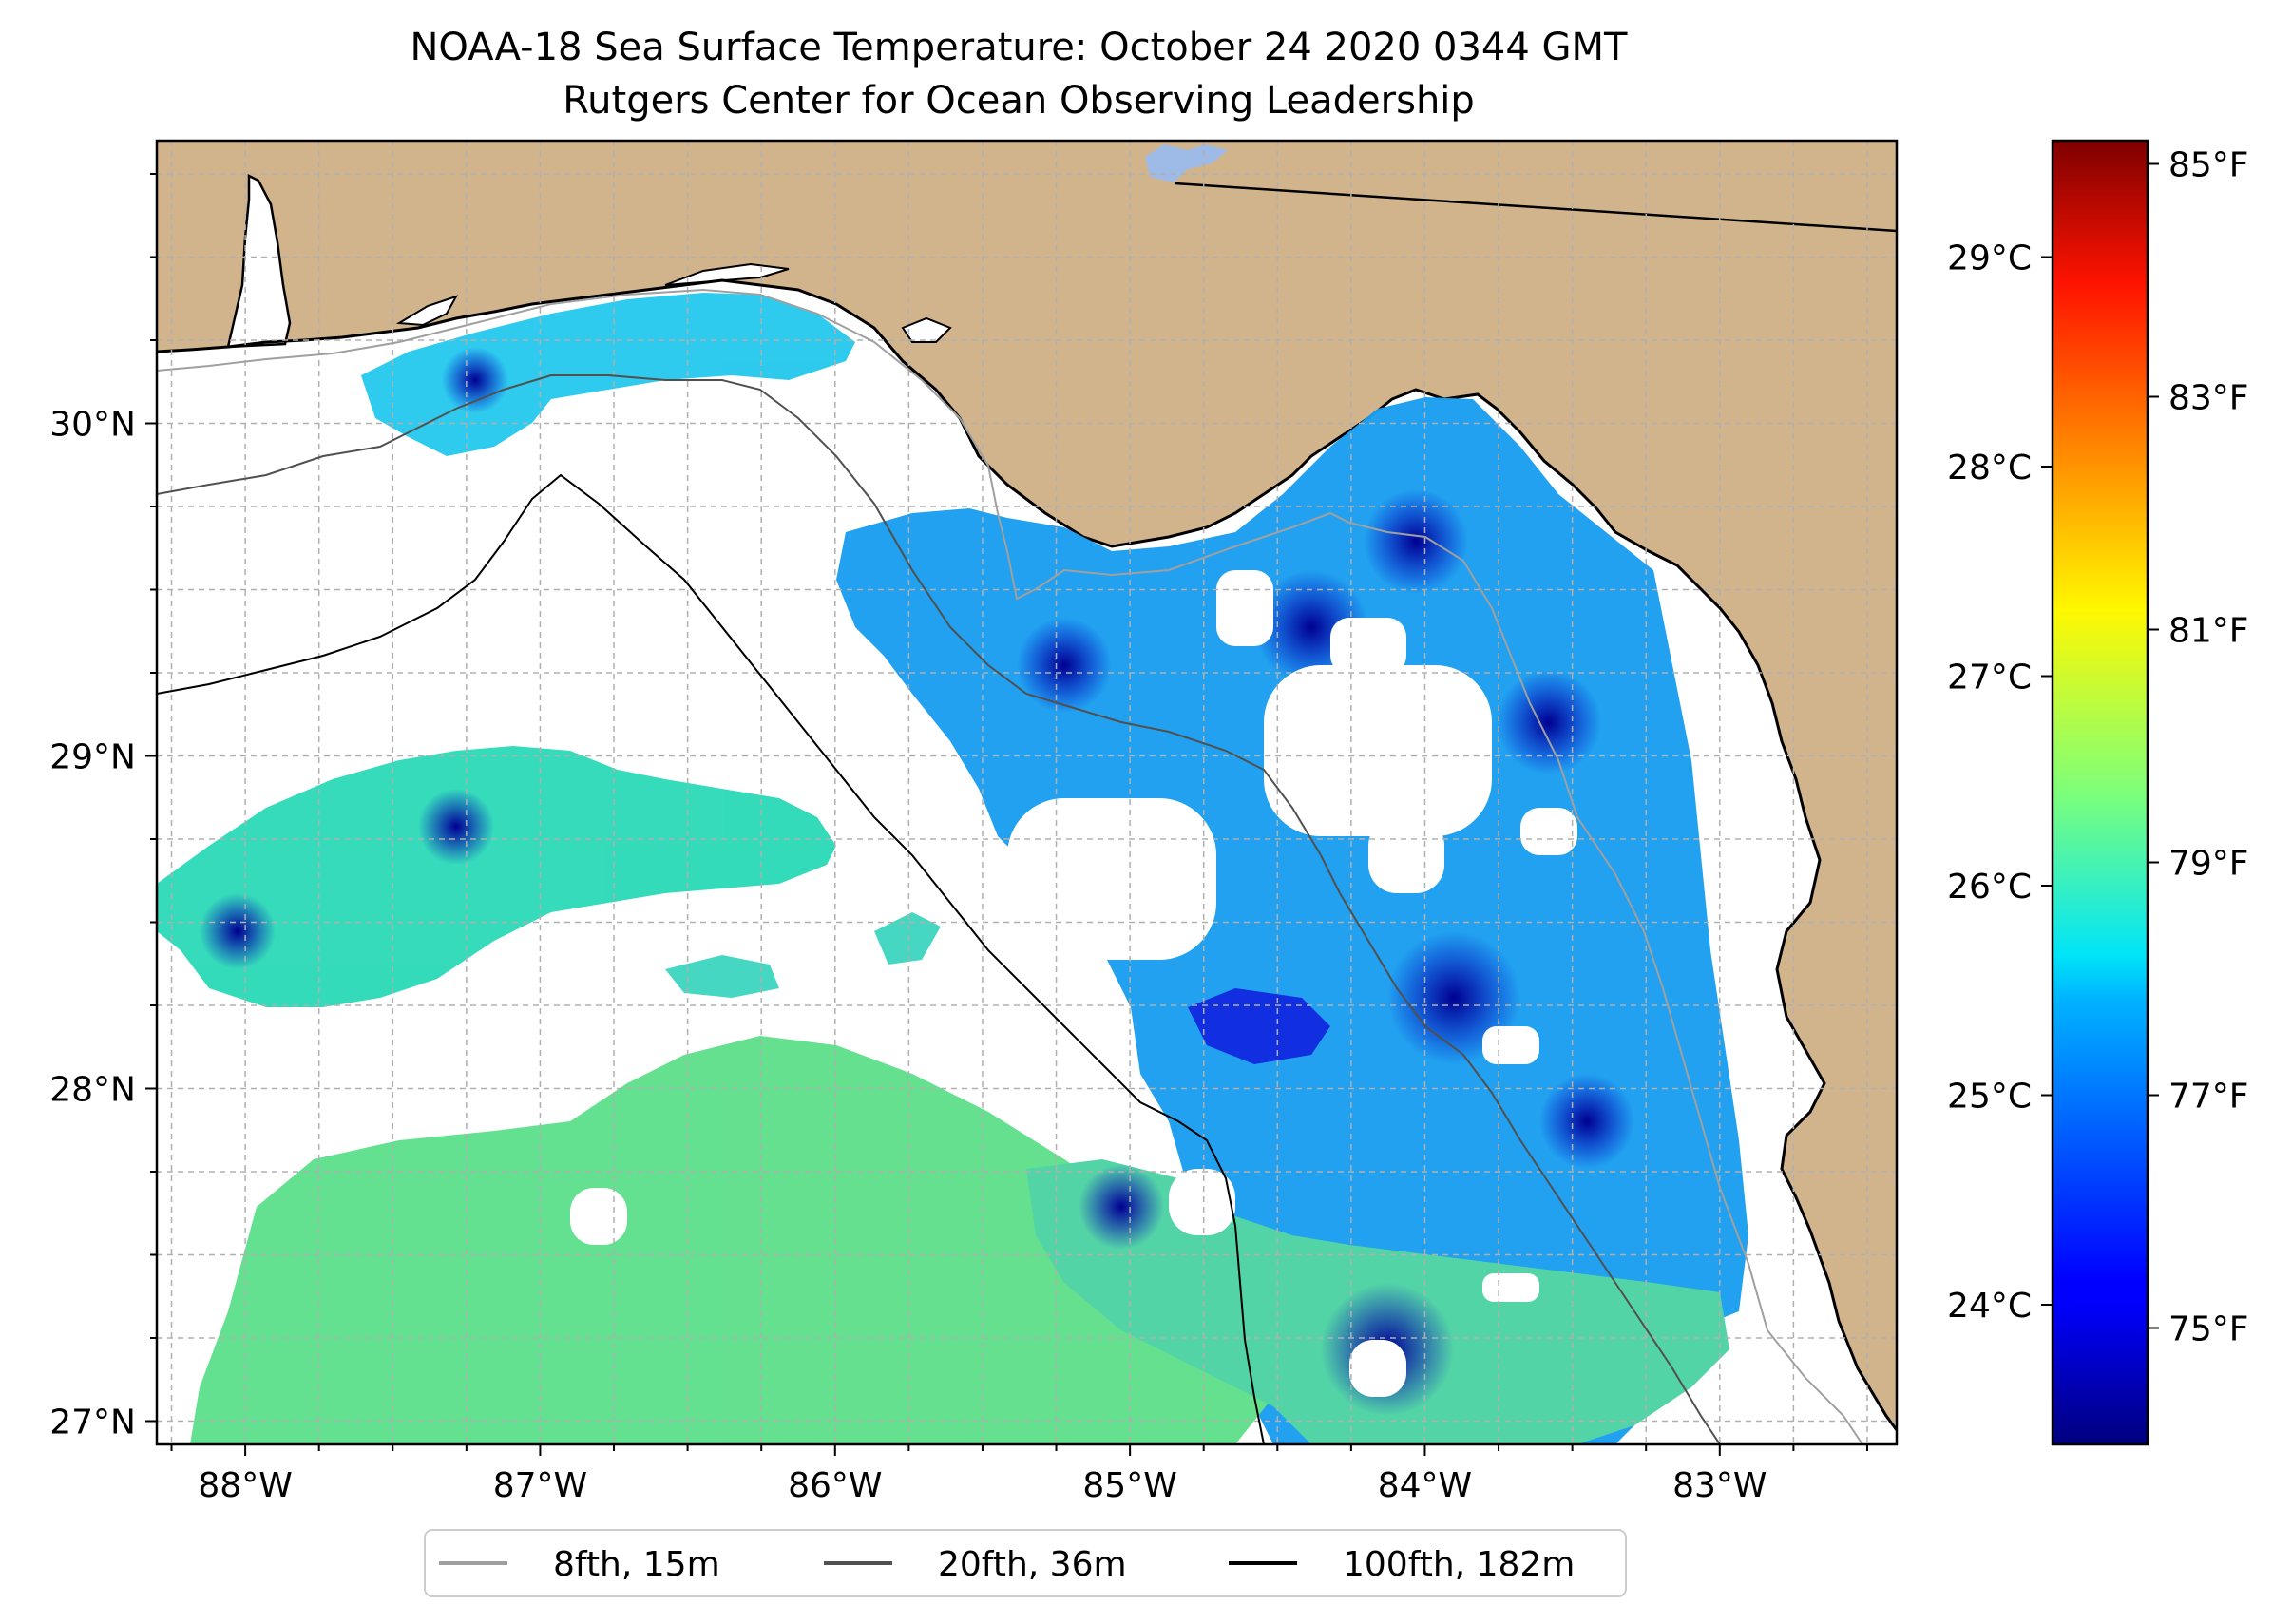  Describe the element at coordinates (92, 1090) in the screenshot. I see `y-tick-label: 28°N` at that location.